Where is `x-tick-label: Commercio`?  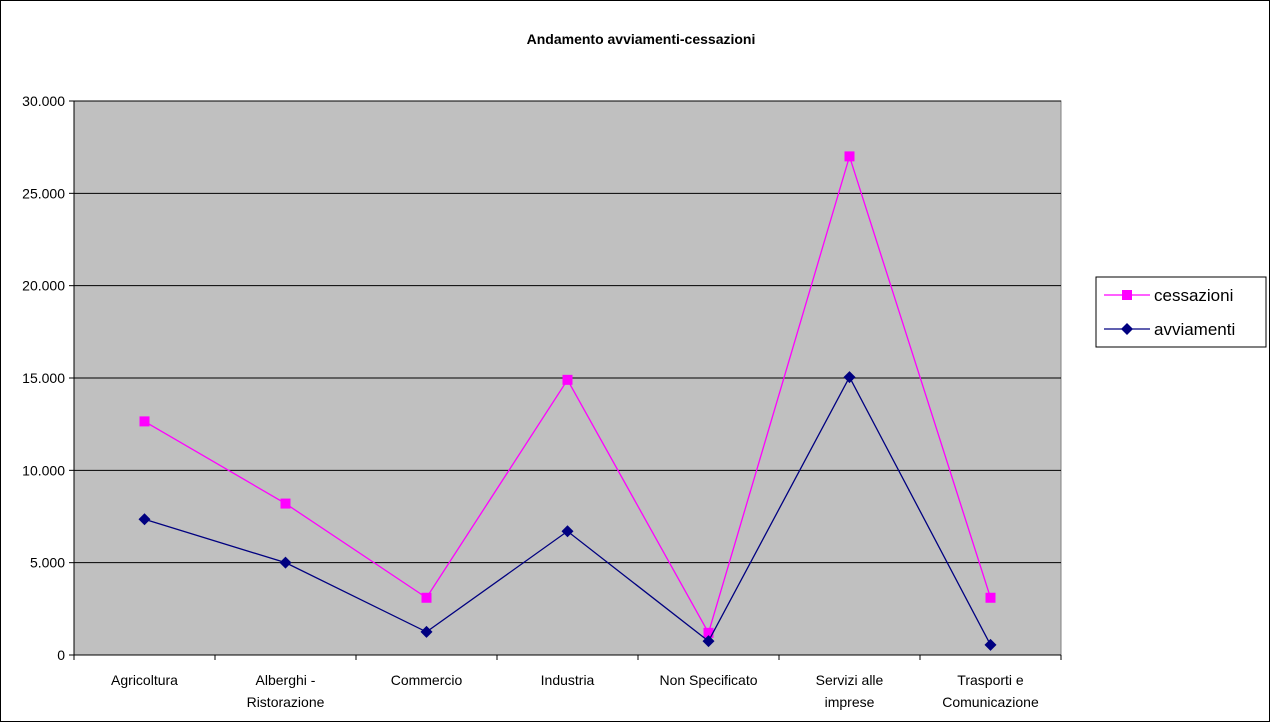 x-tick-label: Commercio is located at coordinates (427, 680).